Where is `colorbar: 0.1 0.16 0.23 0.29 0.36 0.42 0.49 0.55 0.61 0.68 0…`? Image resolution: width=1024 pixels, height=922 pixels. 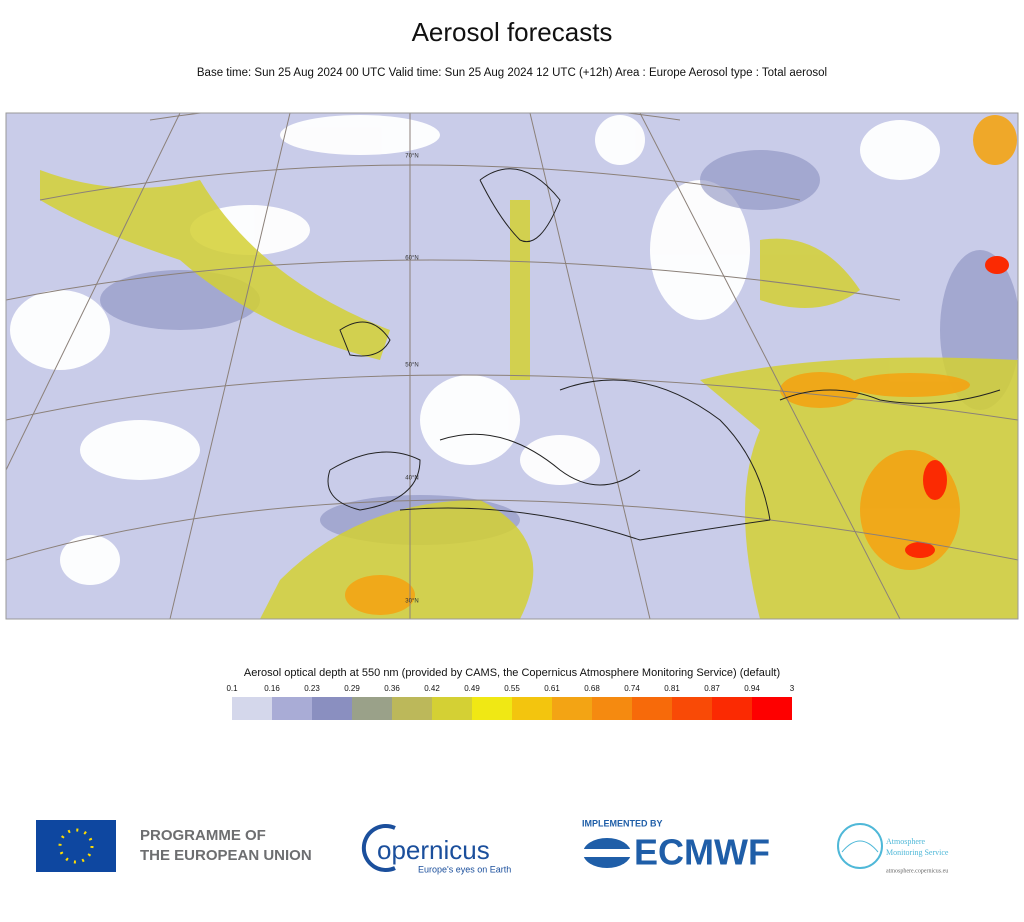
colorbar: 0.1 0.16 0.23 0.29 0.36 0.42 0.49 0.55 0.61 0.68 0… is located at coordinates (510, 702).